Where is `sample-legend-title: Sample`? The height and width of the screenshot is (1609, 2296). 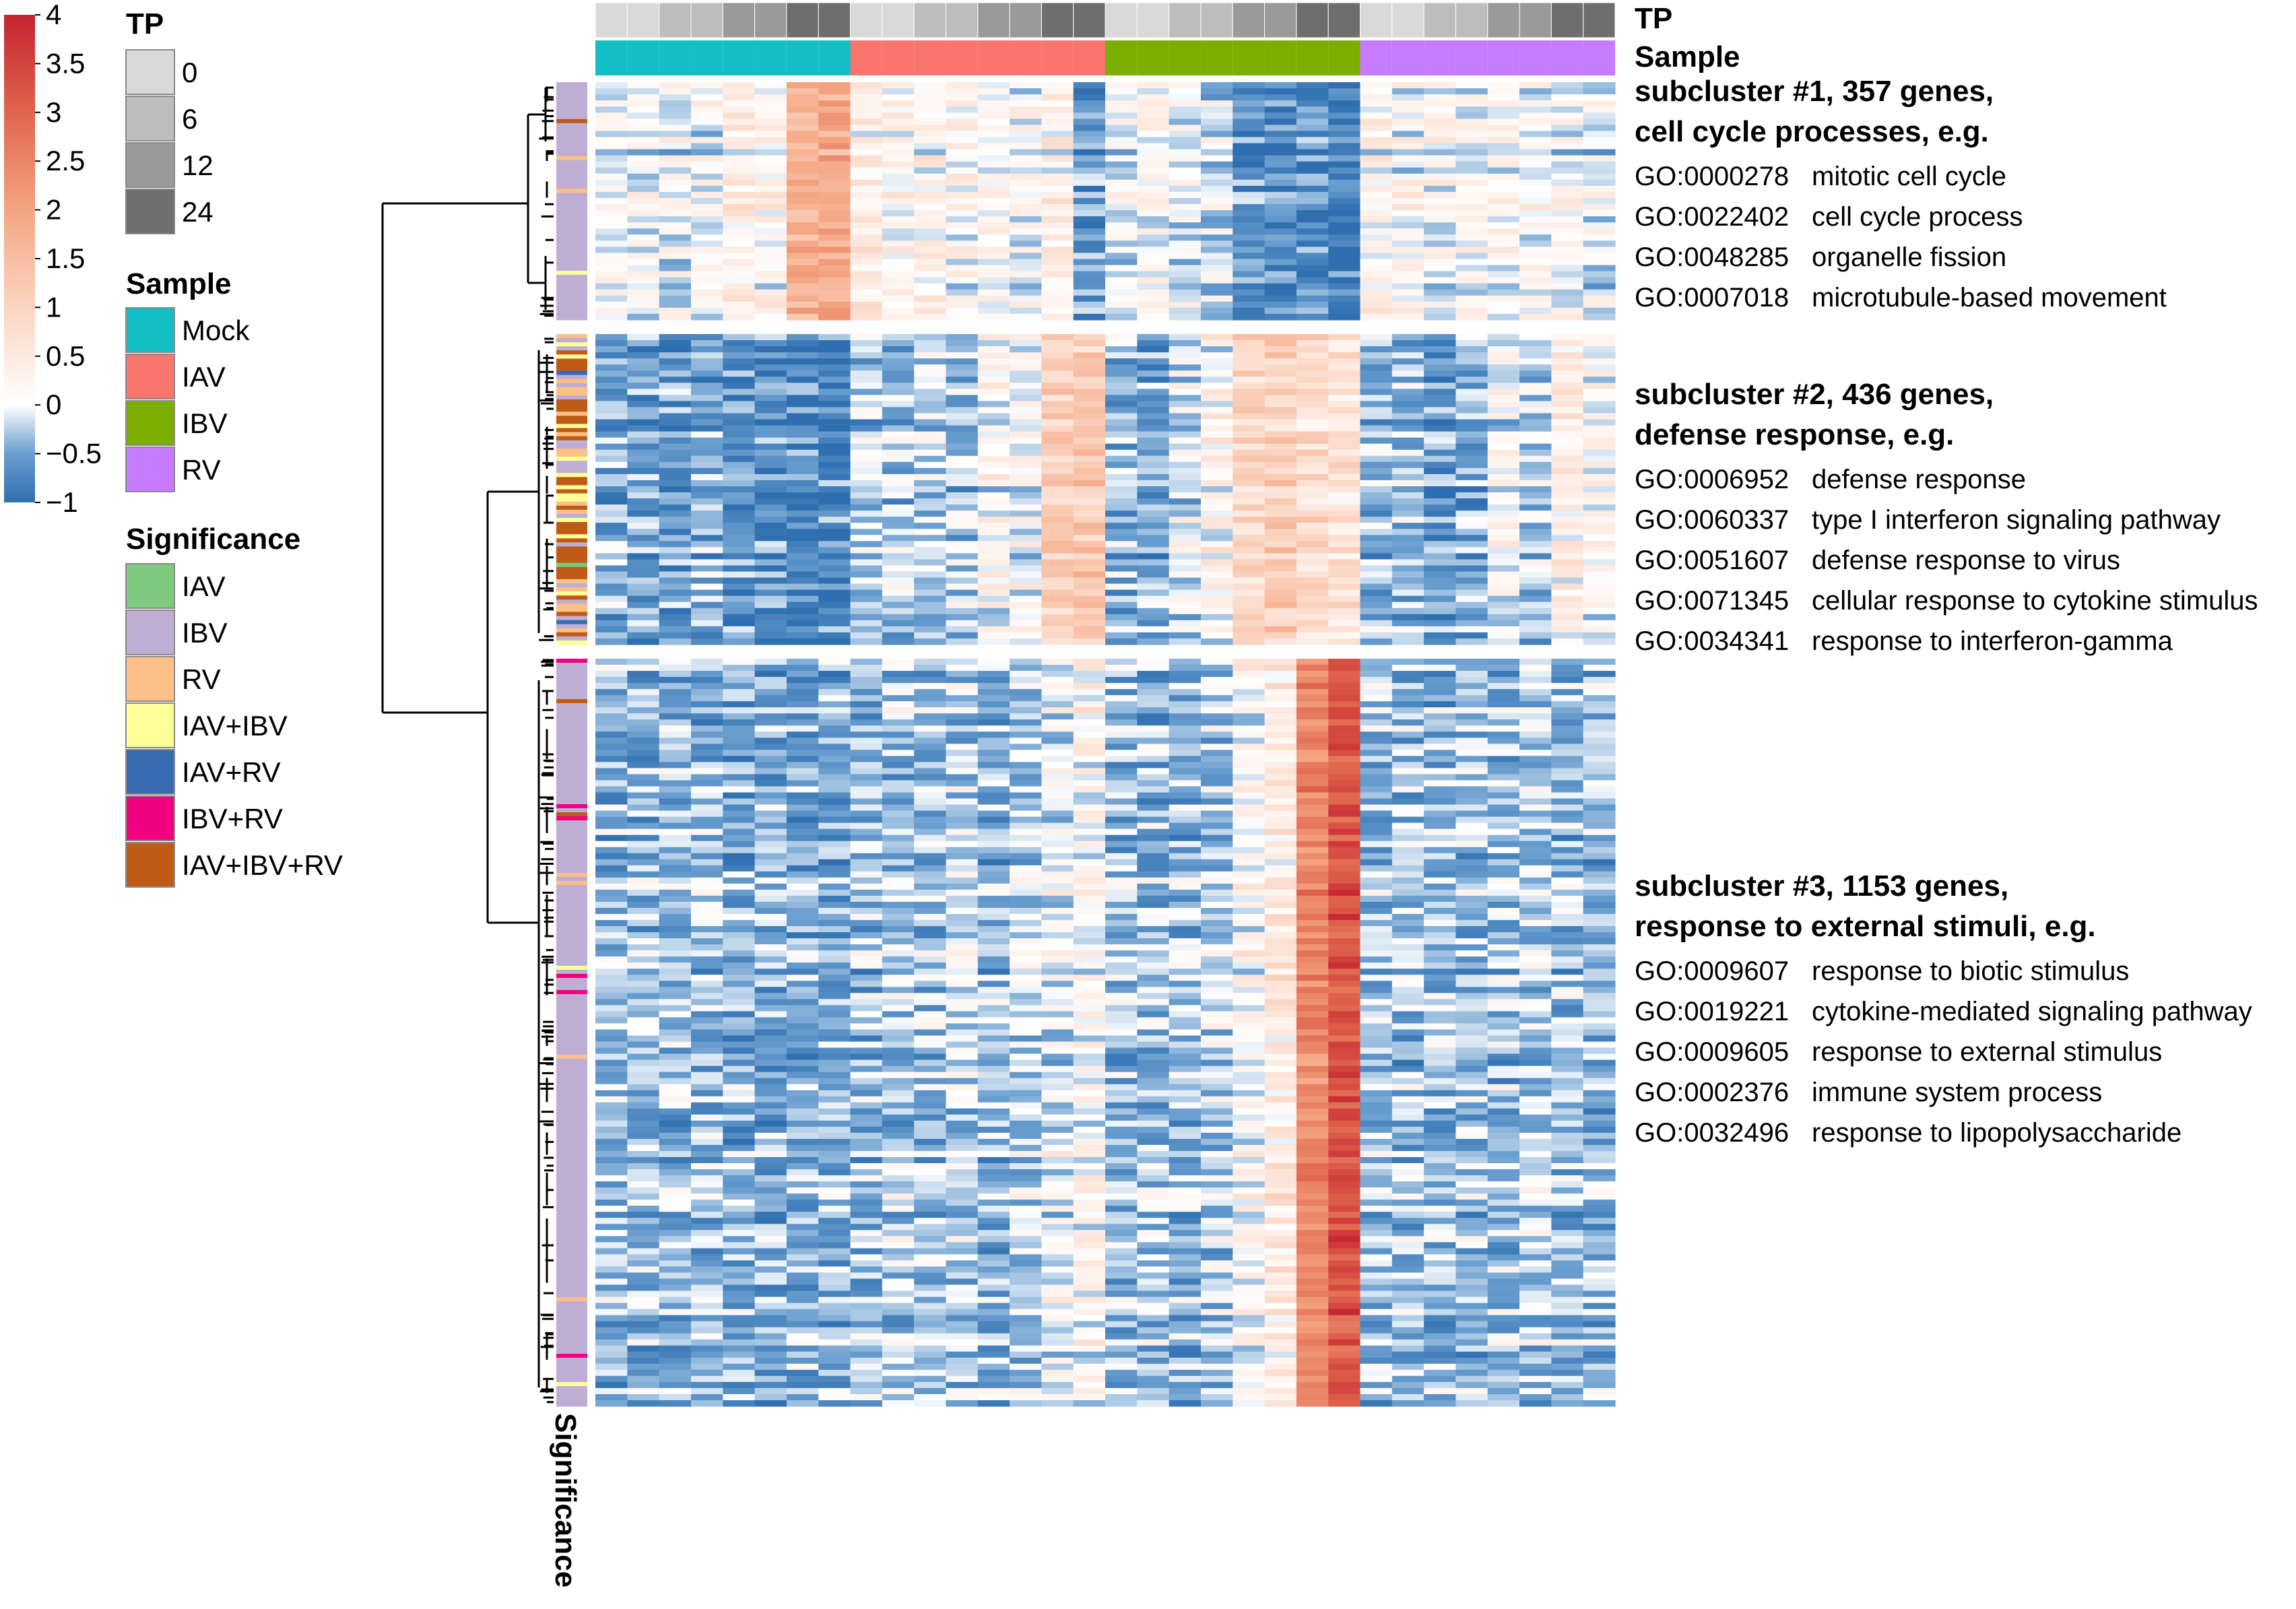 sample-legend-title: Sample is located at coordinates (179, 283).